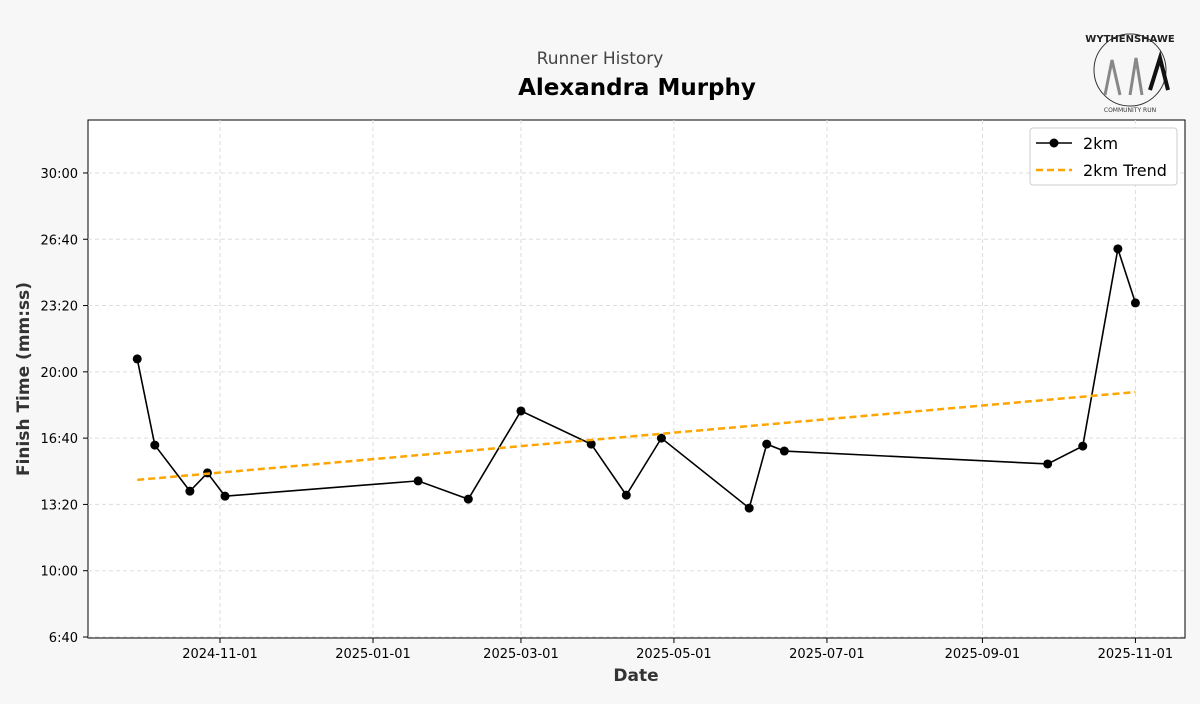 The height and width of the screenshot is (704, 1200). Describe the element at coordinates (600, 59) in the screenshot. I see `chart-subtitle: Runner History` at that location.